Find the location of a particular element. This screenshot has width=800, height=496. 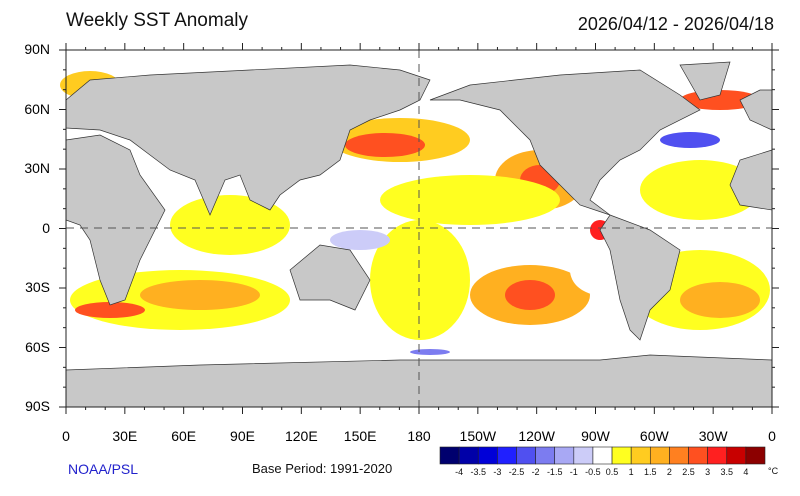

date-range: 2026/04/12 - 2026/04/18 is located at coordinates (675, 24).